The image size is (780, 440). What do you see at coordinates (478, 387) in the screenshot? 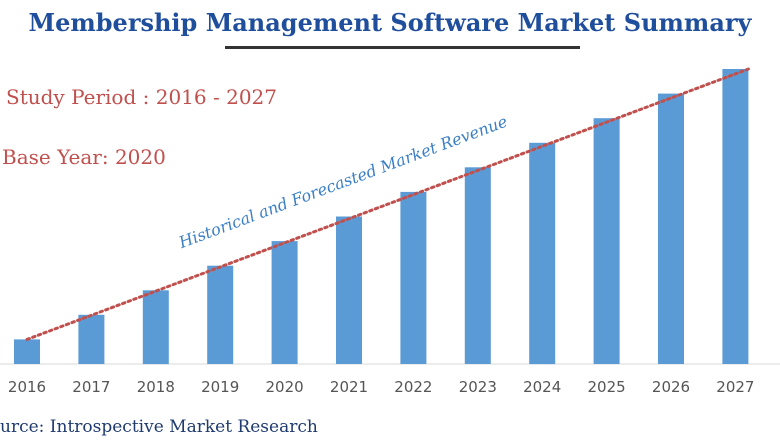
I see `x-tick-label: 2023` at bounding box center [478, 387].